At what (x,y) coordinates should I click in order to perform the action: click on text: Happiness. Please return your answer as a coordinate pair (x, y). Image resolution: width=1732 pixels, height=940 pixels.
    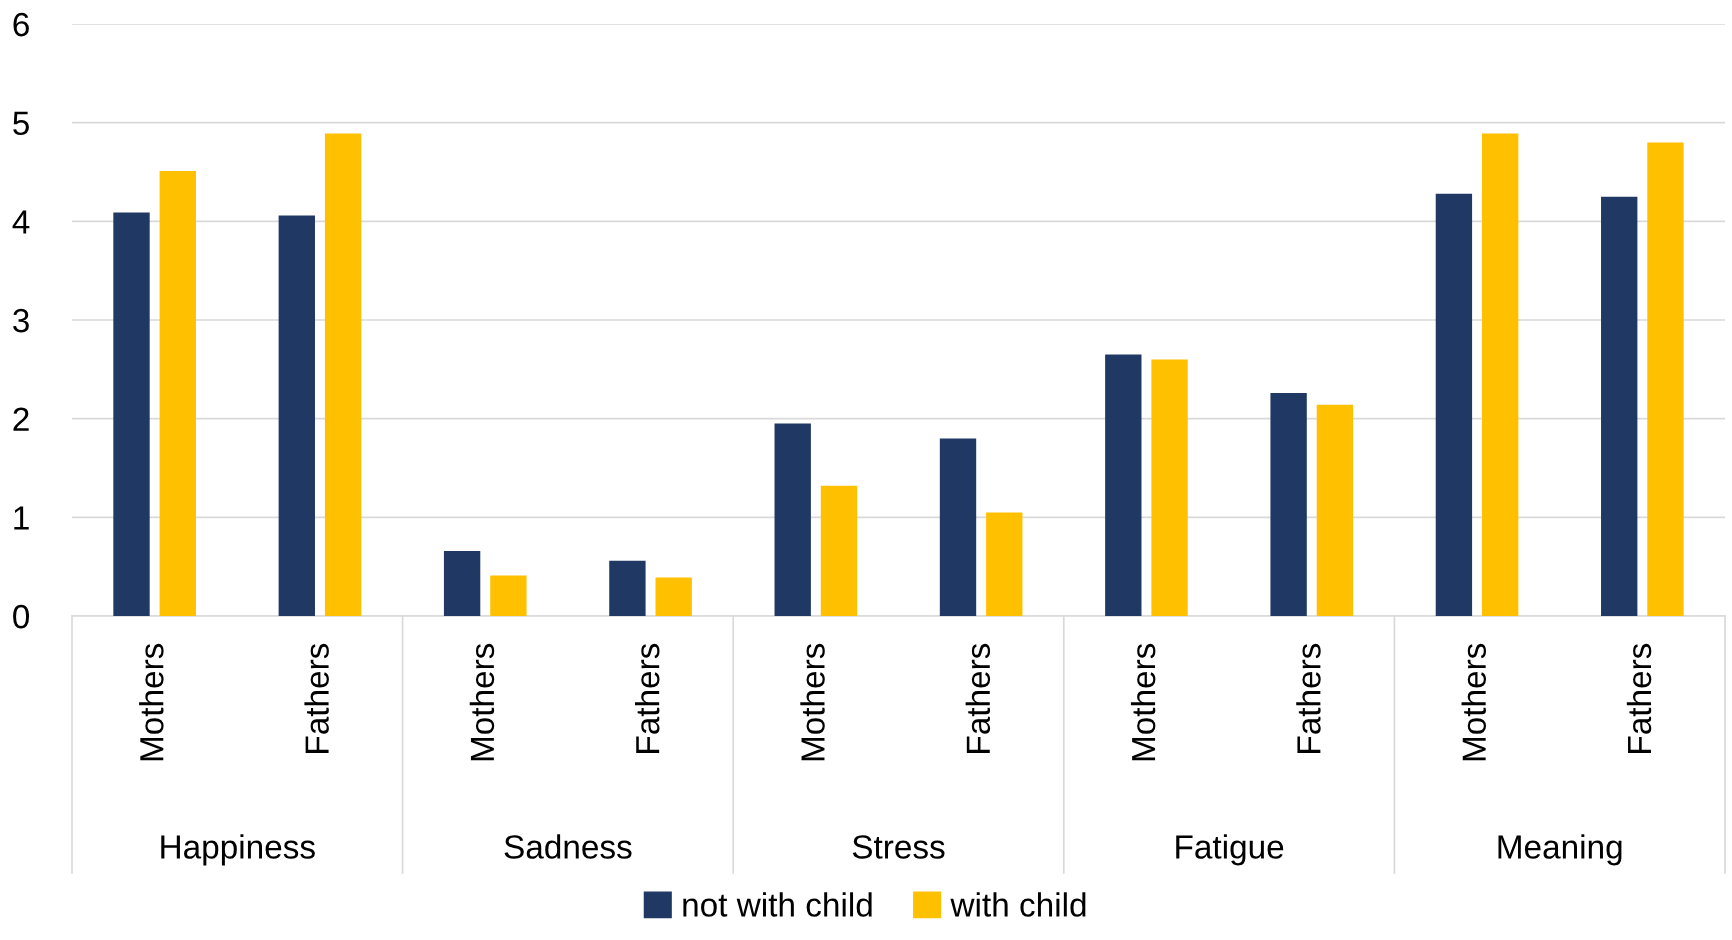
    Looking at the image, I should click on (238, 850).